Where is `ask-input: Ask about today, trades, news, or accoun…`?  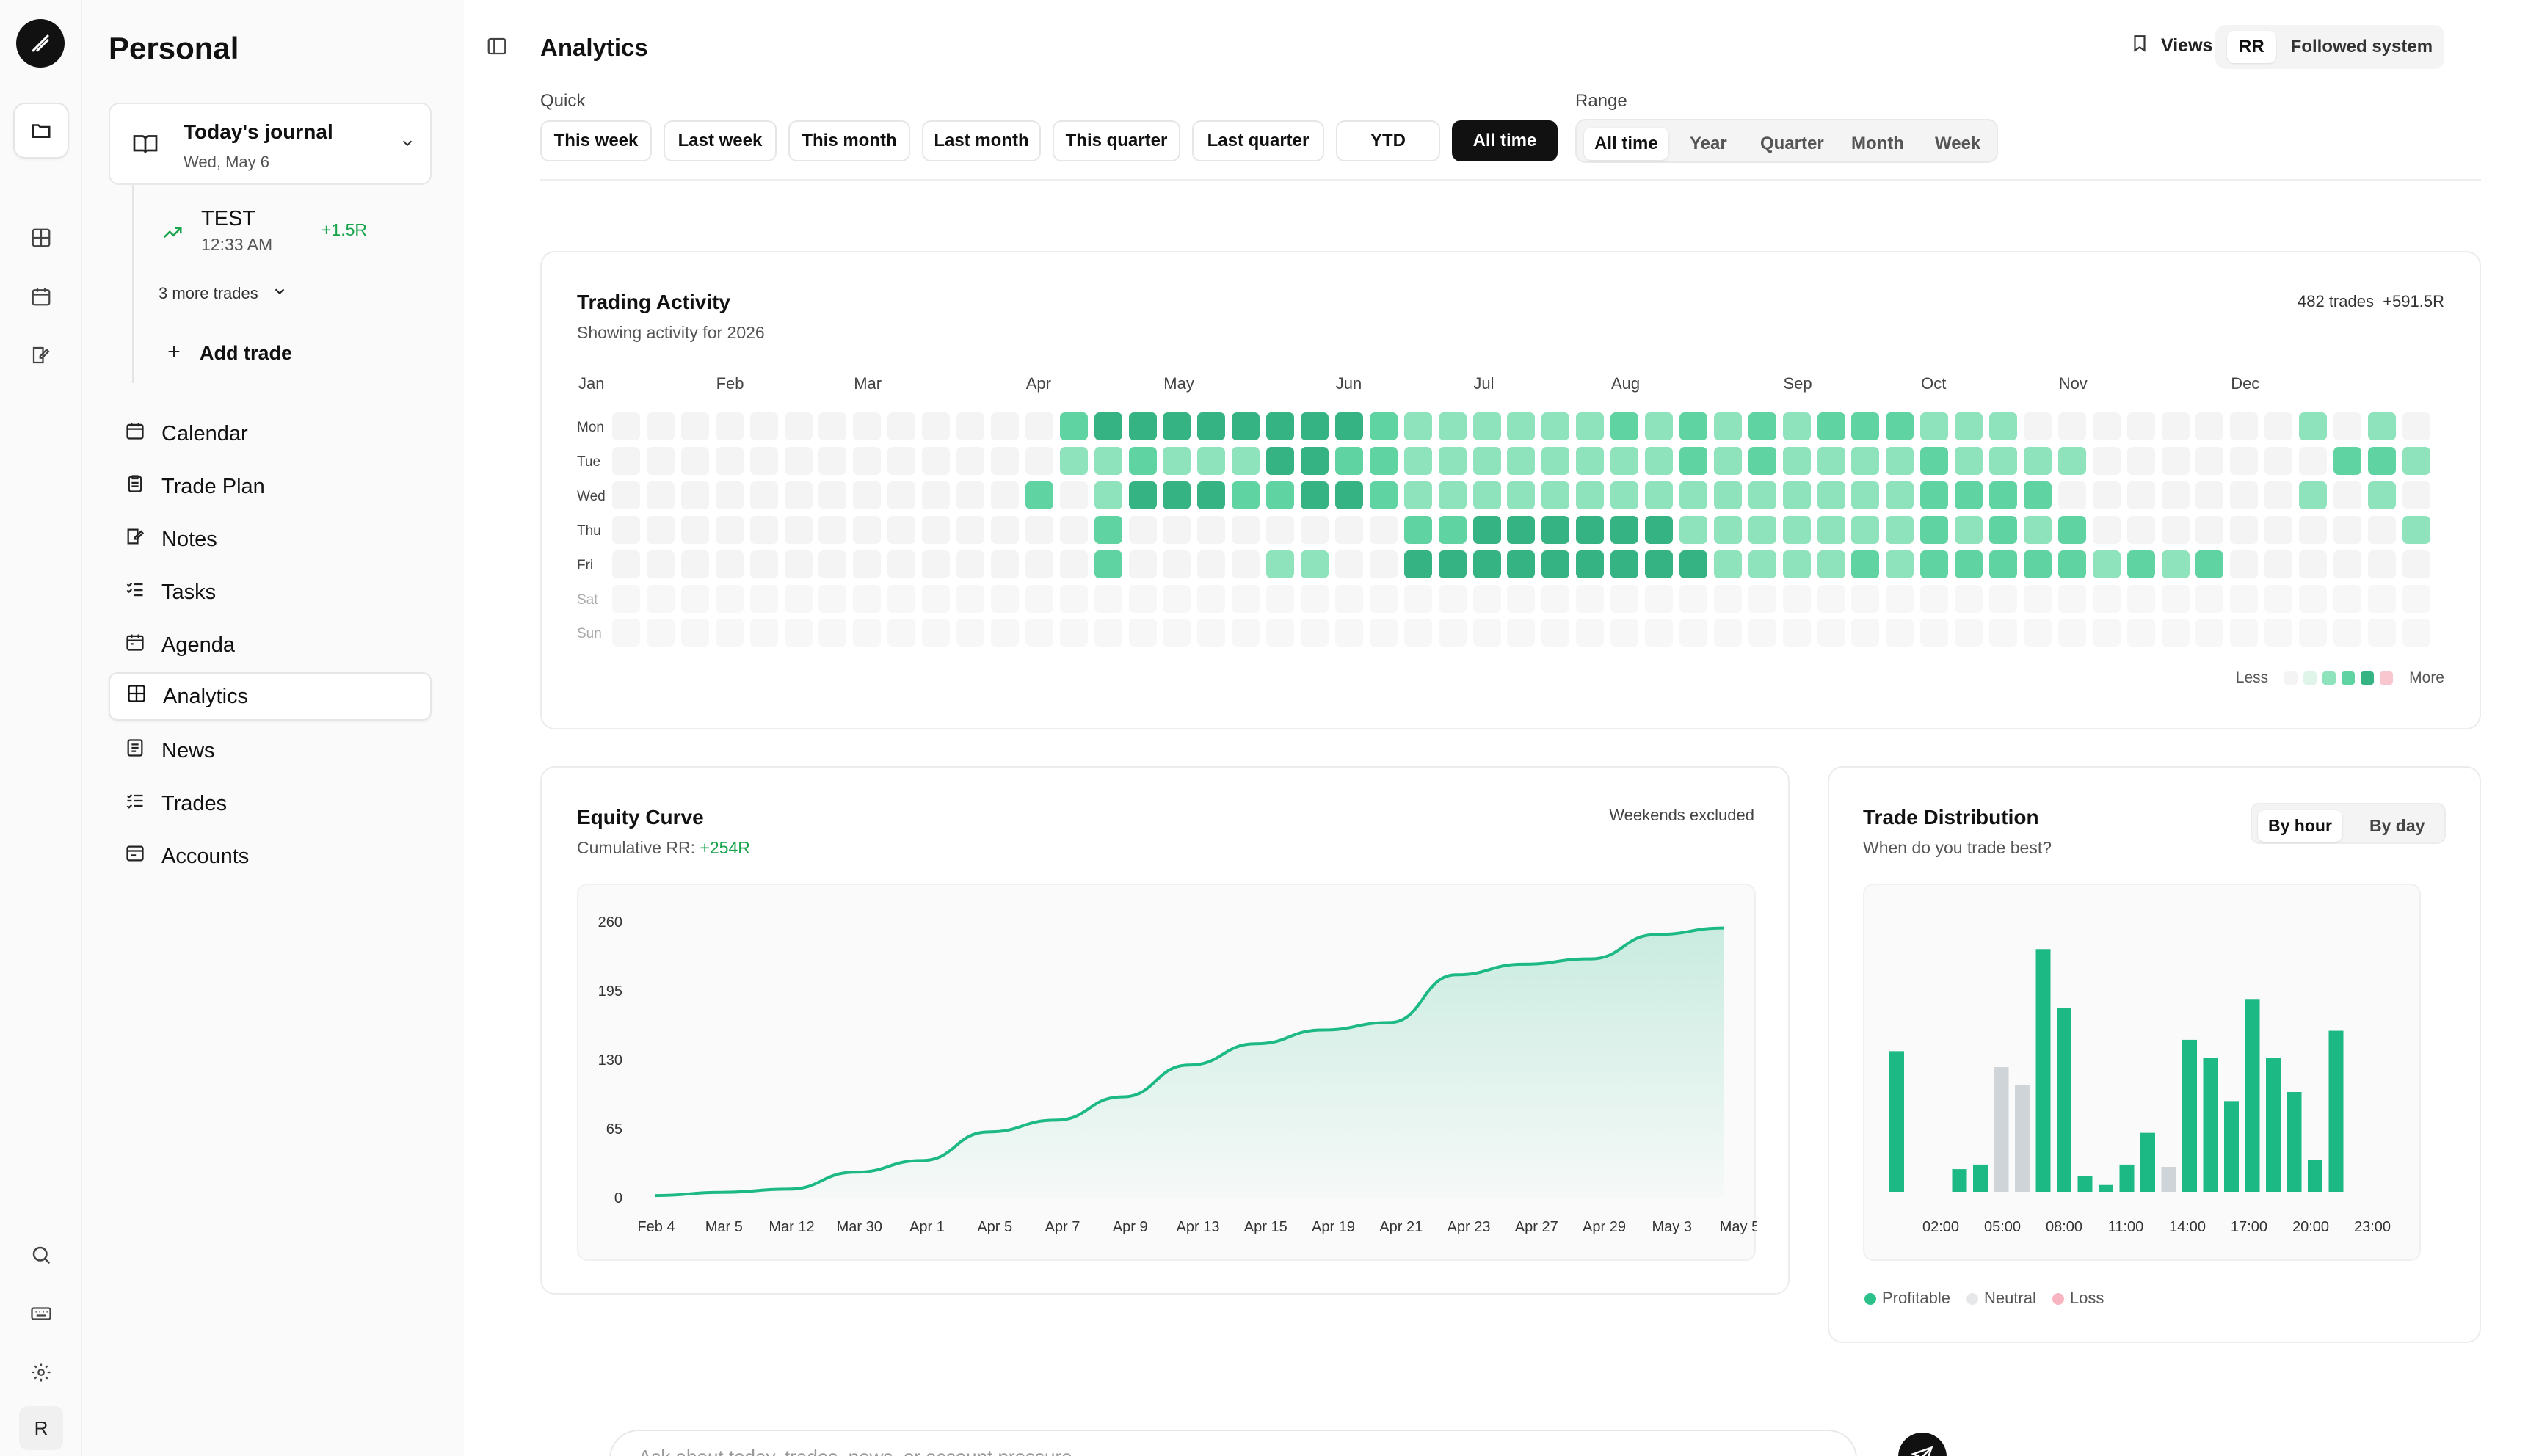
ask-input: Ask about today, trades, news, or accoun… is located at coordinates (1233, 1443).